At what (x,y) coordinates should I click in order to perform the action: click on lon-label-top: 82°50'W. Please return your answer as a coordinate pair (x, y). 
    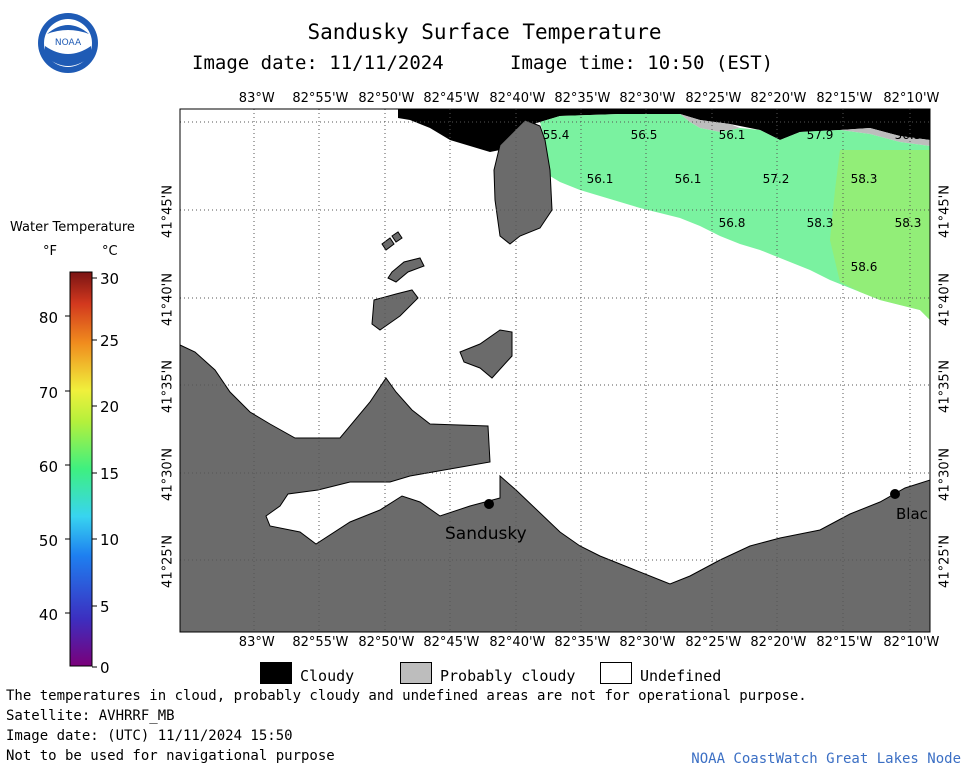
    Looking at the image, I should click on (386, 98).